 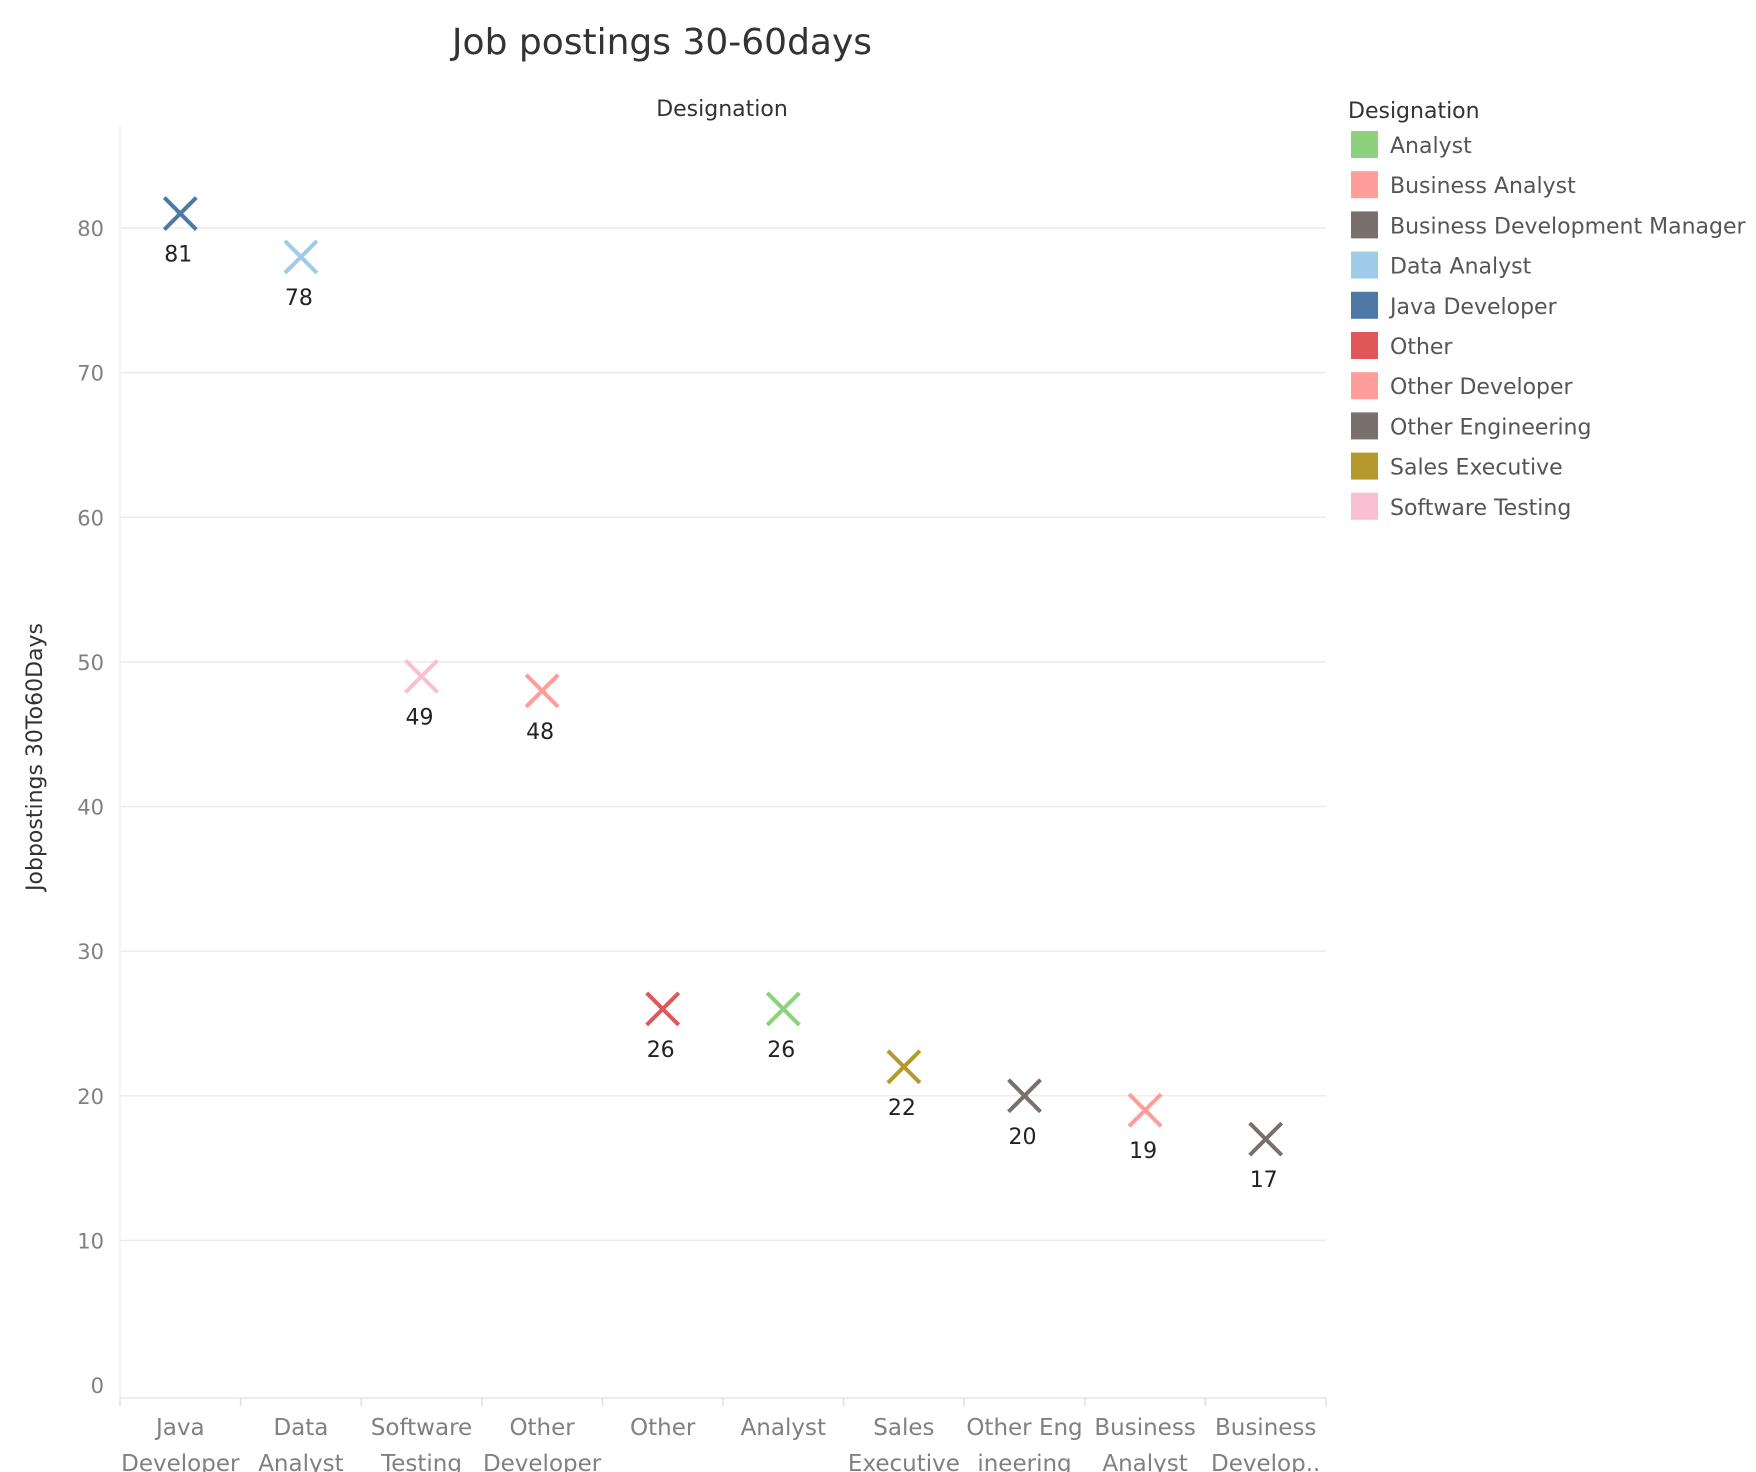 I want to click on x-tick-label: Software Testing, so click(x=421, y=1443).